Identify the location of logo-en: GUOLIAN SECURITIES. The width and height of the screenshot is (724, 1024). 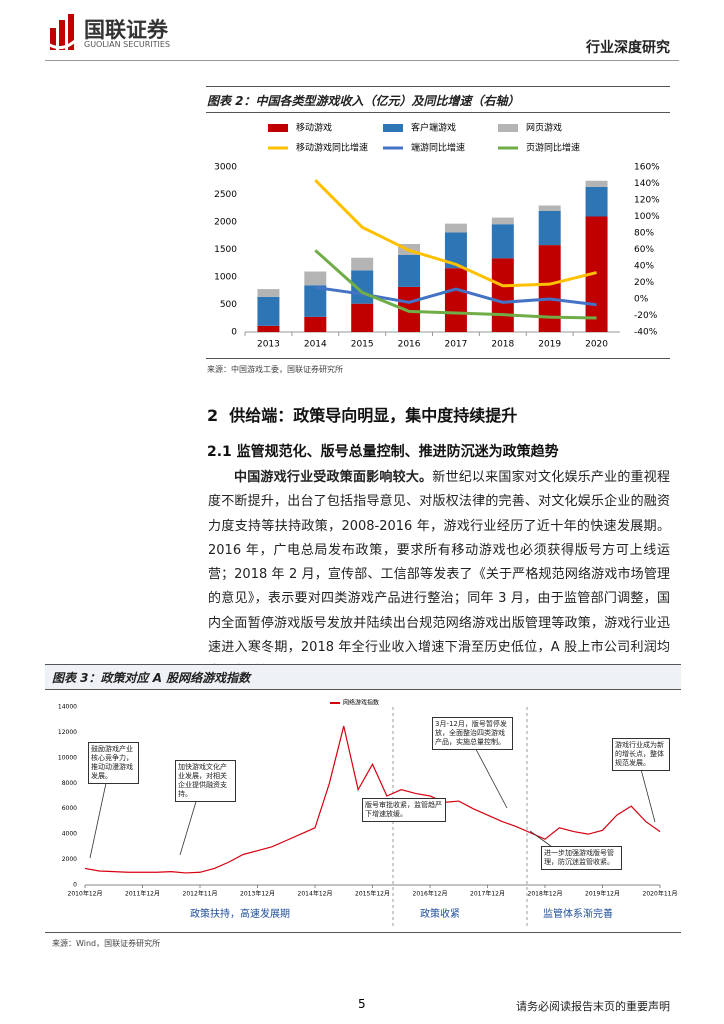
(127, 44).